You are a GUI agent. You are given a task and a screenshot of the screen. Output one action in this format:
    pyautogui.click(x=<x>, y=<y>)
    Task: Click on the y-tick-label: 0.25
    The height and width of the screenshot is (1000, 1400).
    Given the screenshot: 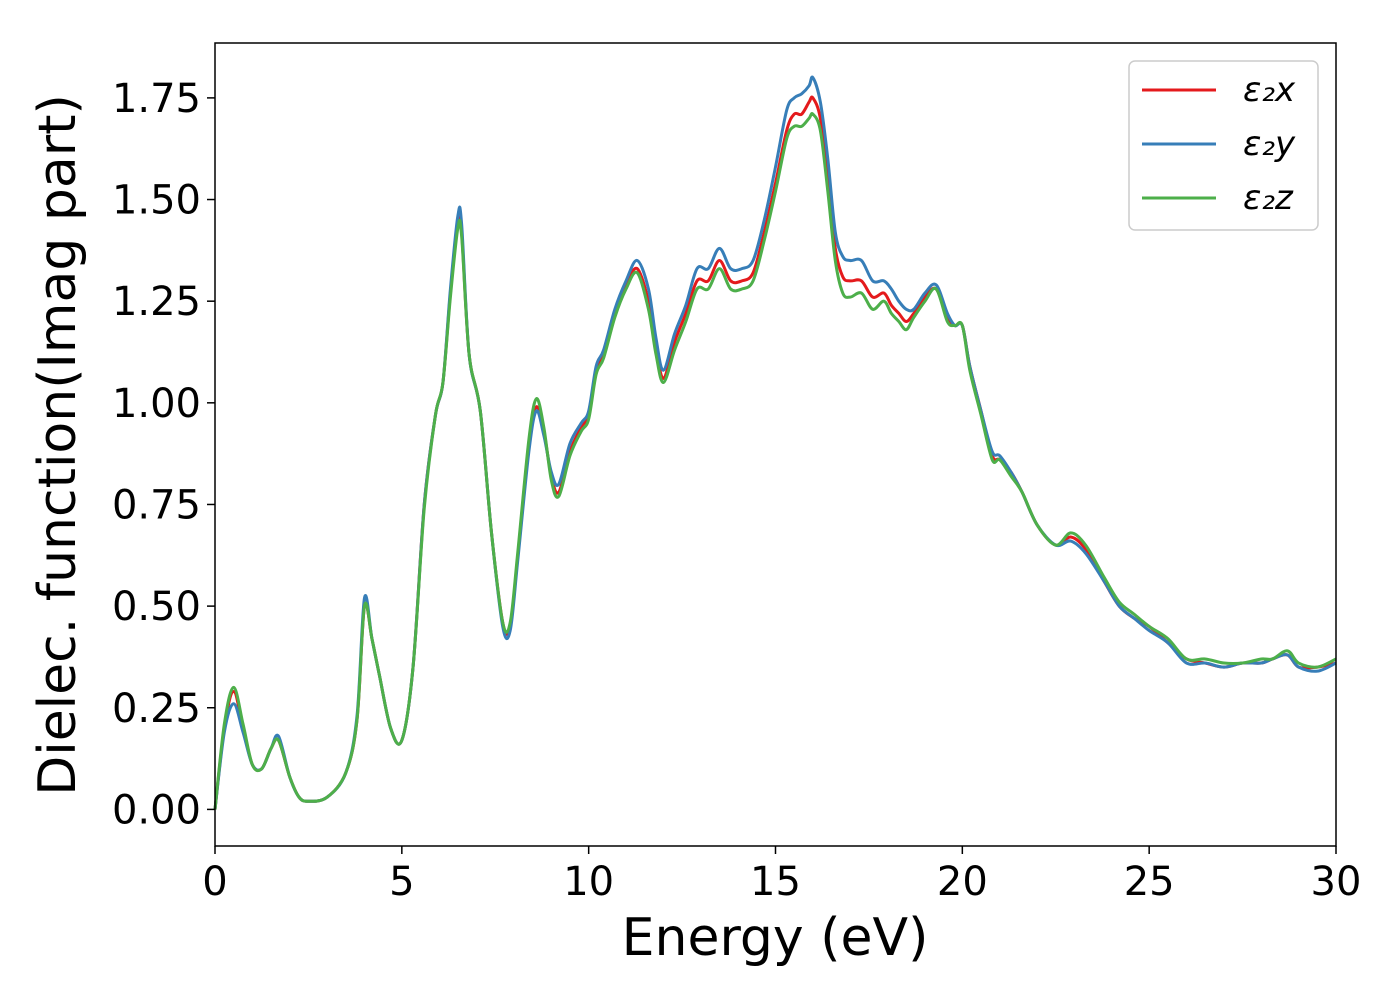 What is the action you would take?
    pyautogui.click(x=156, y=709)
    